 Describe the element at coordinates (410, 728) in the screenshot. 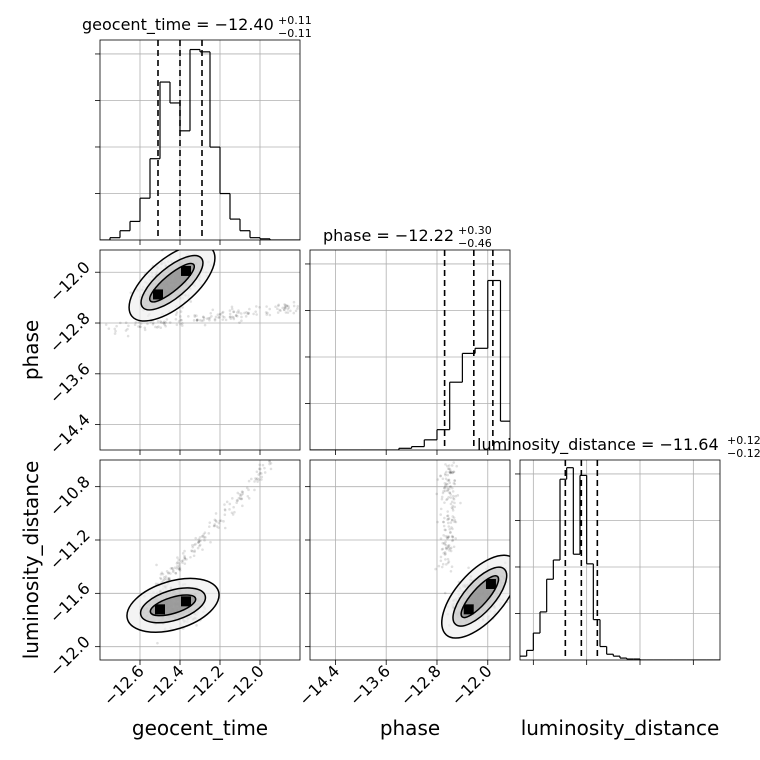

I see `xlabel-phase: phase` at that location.